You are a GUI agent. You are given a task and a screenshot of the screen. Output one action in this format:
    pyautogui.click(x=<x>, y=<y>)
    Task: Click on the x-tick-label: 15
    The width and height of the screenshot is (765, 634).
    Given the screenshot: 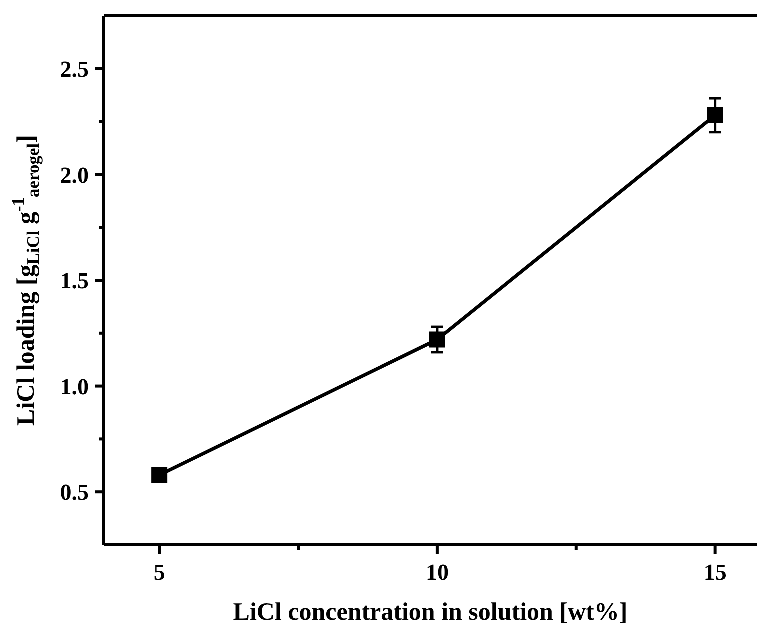 What is the action you would take?
    pyautogui.click(x=715, y=572)
    